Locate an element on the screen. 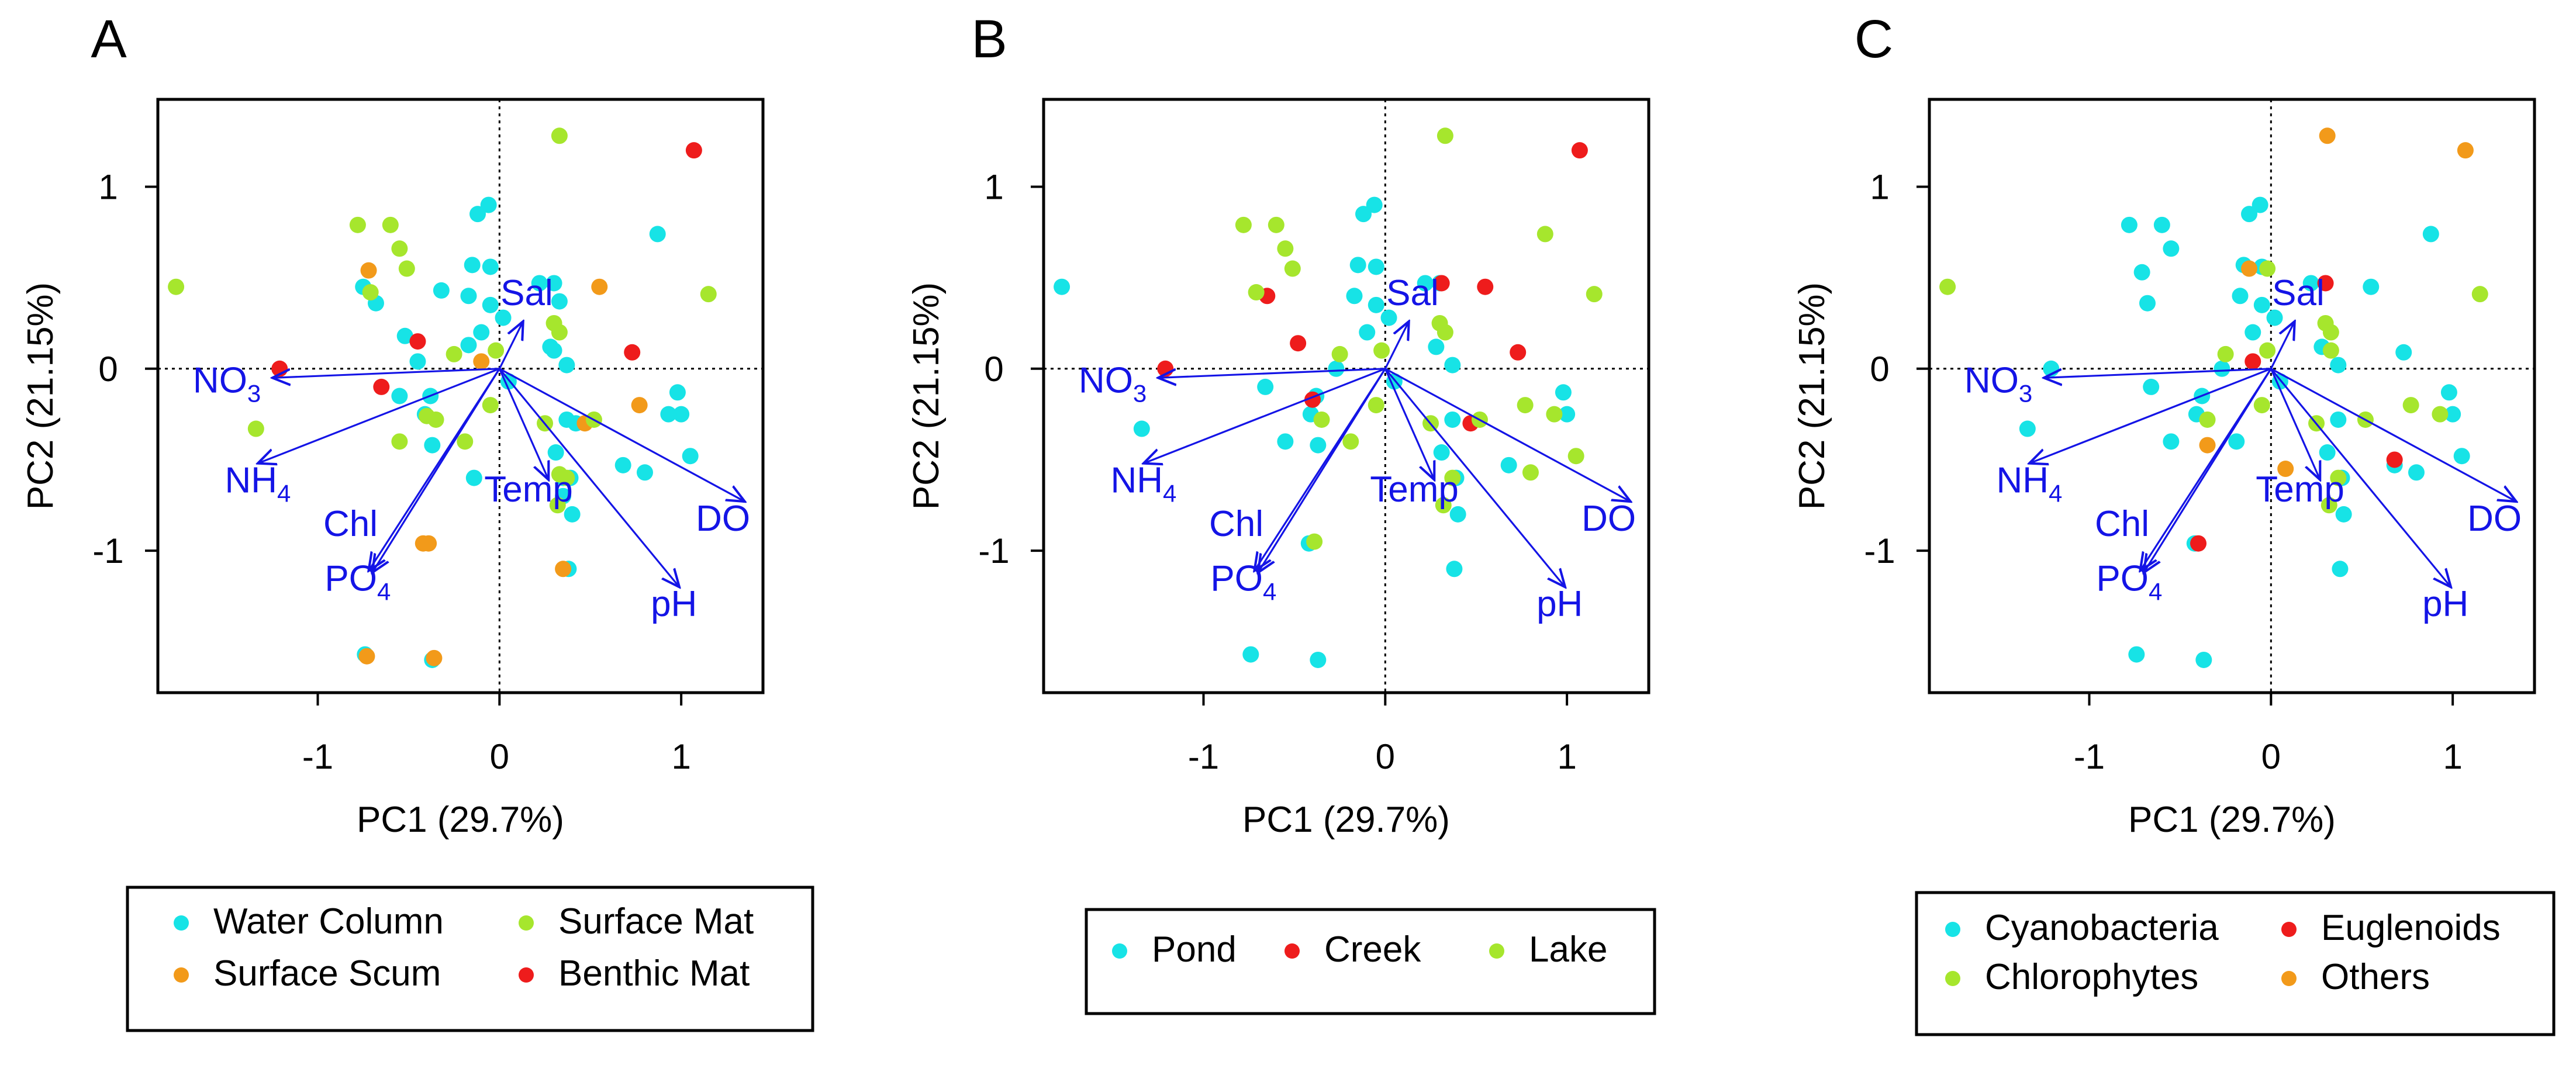 The image size is (2576, 1065). legend-box is located at coordinates (1371, 962).